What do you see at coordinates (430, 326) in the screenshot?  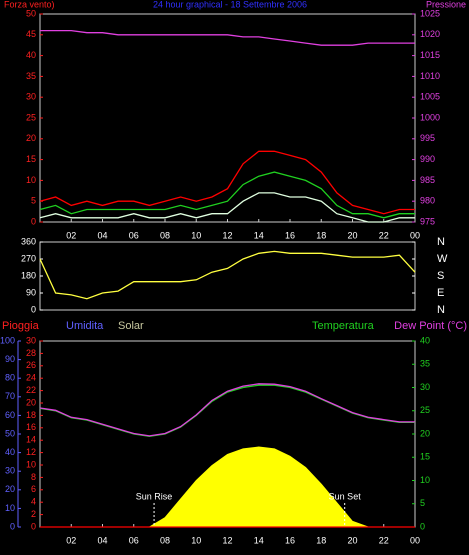 I see `legend-entry: Dew Point (°C)` at bounding box center [430, 326].